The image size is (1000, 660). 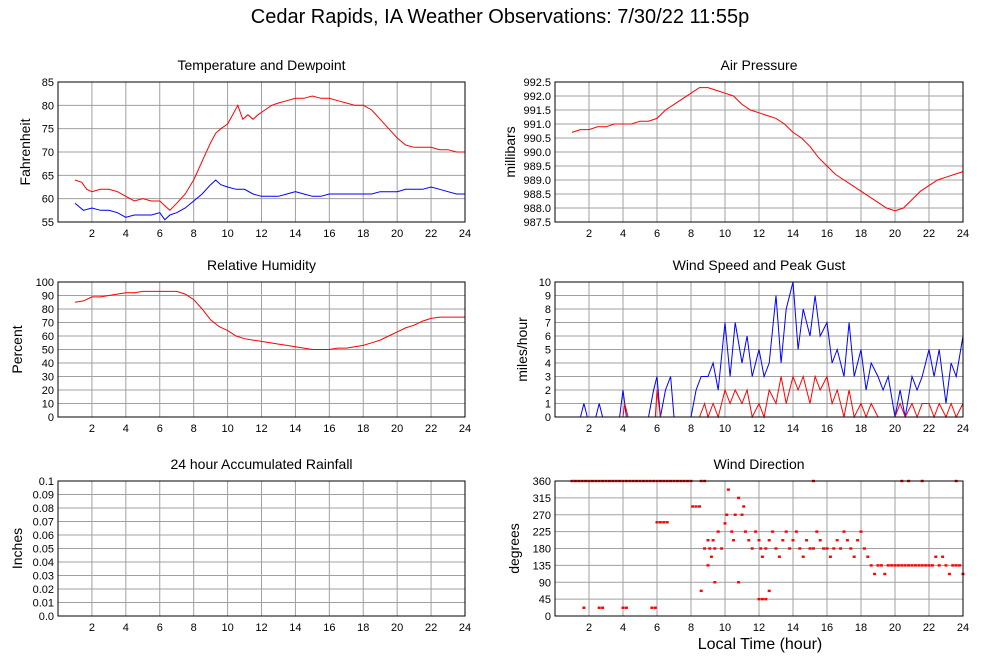 What do you see at coordinates (545, 583) in the screenshot?
I see `direction-y-tick-label: 90` at bounding box center [545, 583].